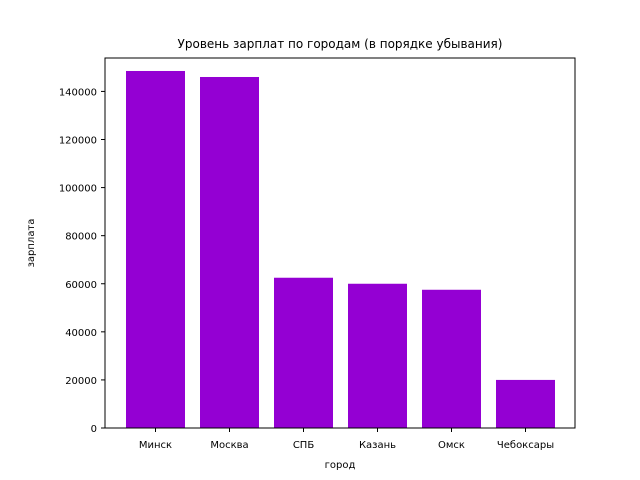  Describe the element at coordinates (78, 141) in the screenshot. I see `y-tick-label: 120000` at that location.